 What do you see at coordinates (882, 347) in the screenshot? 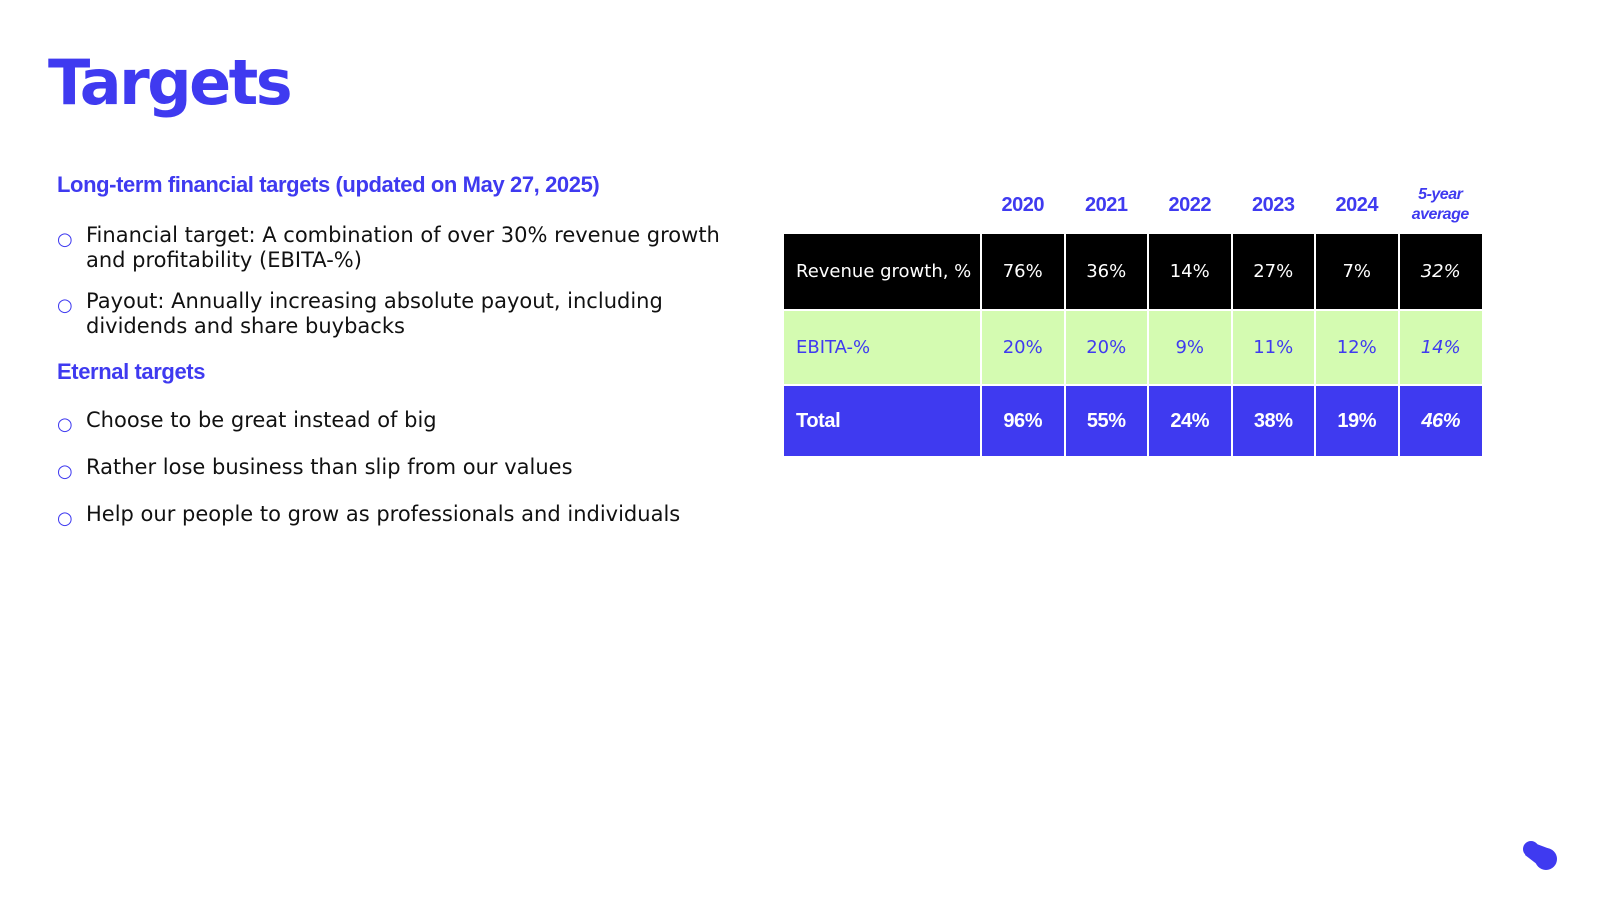
I see `row-label: EBITA-%` at bounding box center [882, 347].